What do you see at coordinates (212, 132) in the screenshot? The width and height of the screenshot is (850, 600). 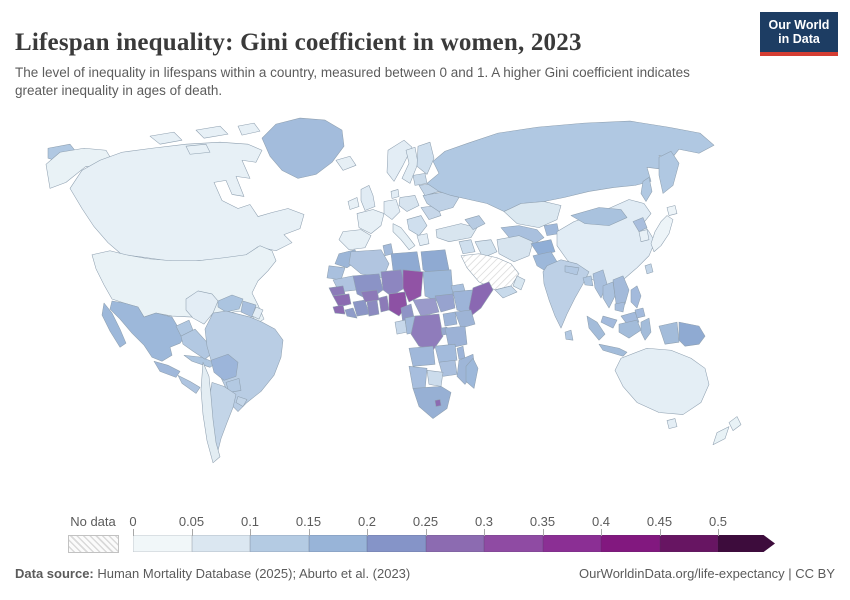 I see `country-canada-arctic2` at bounding box center [212, 132].